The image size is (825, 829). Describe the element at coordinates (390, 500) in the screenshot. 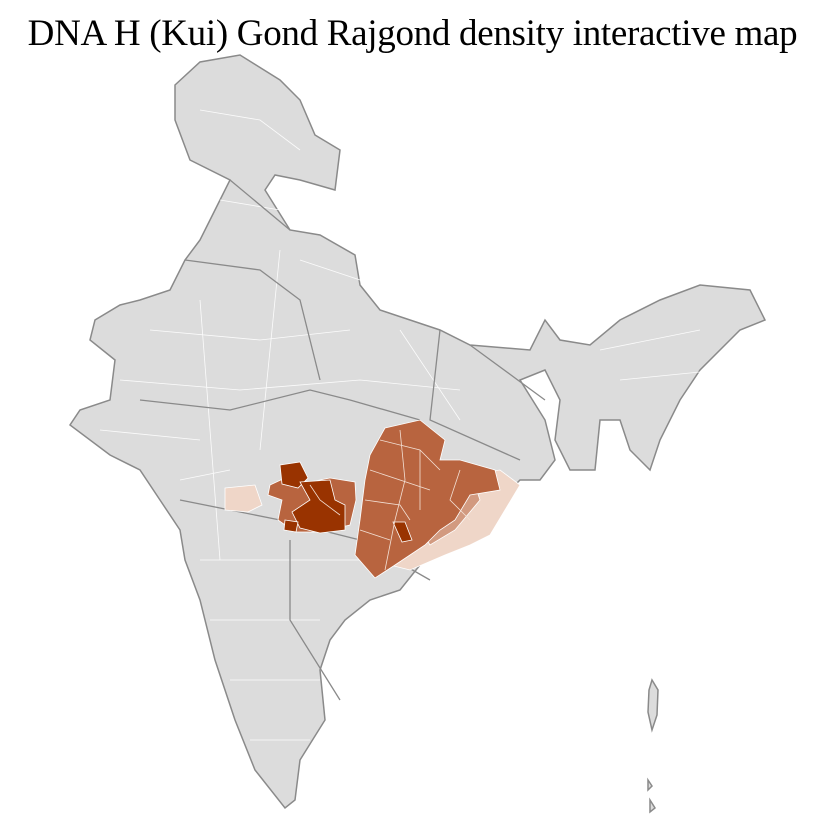

I see `region-district-lines` at that location.